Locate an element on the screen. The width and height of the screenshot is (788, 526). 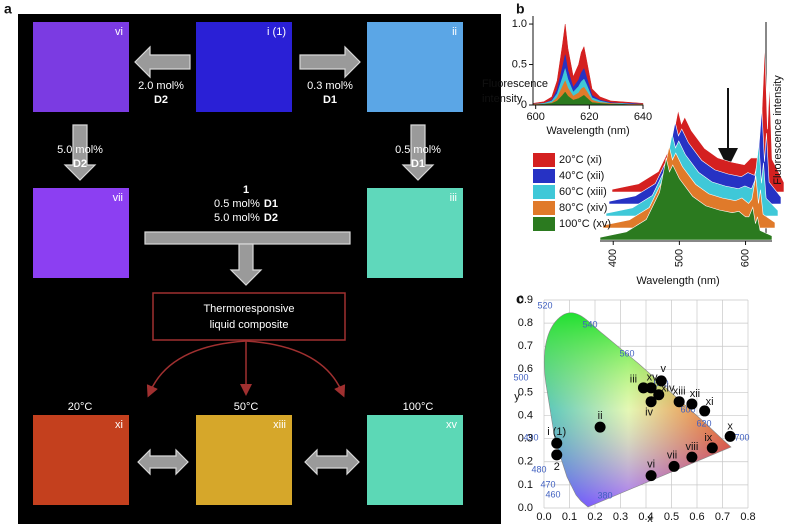
dopant: D2 is located at coordinates (271, 218).